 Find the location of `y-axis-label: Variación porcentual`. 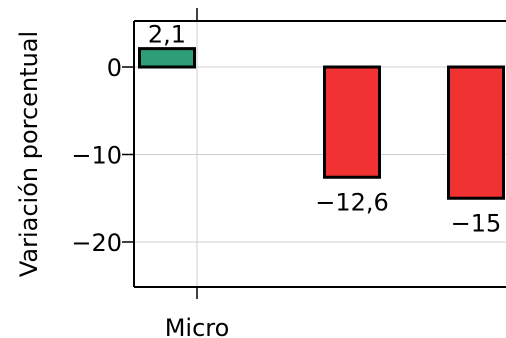

y-axis-label: Variación porcentual is located at coordinates (29, 154).